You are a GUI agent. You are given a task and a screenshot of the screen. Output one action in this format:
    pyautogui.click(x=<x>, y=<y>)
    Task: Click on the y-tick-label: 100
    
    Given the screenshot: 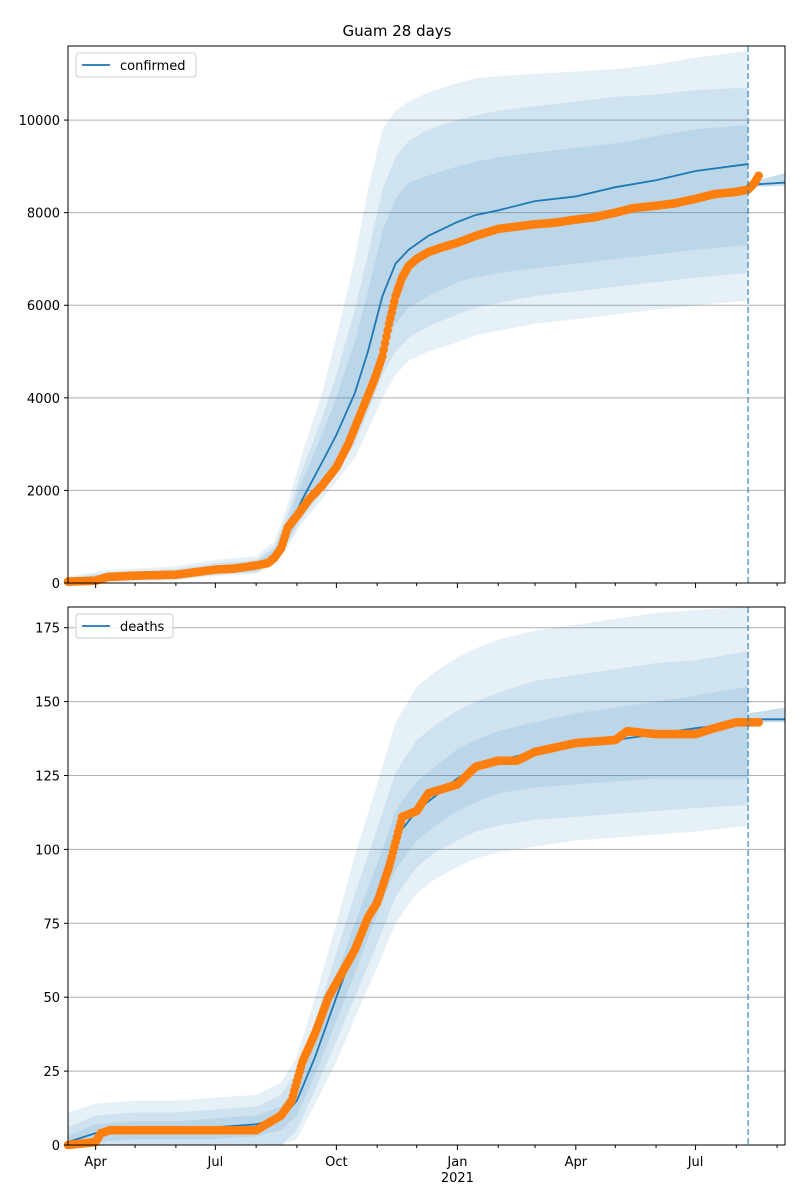 What is the action you would take?
    pyautogui.click(x=47, y=850)
    